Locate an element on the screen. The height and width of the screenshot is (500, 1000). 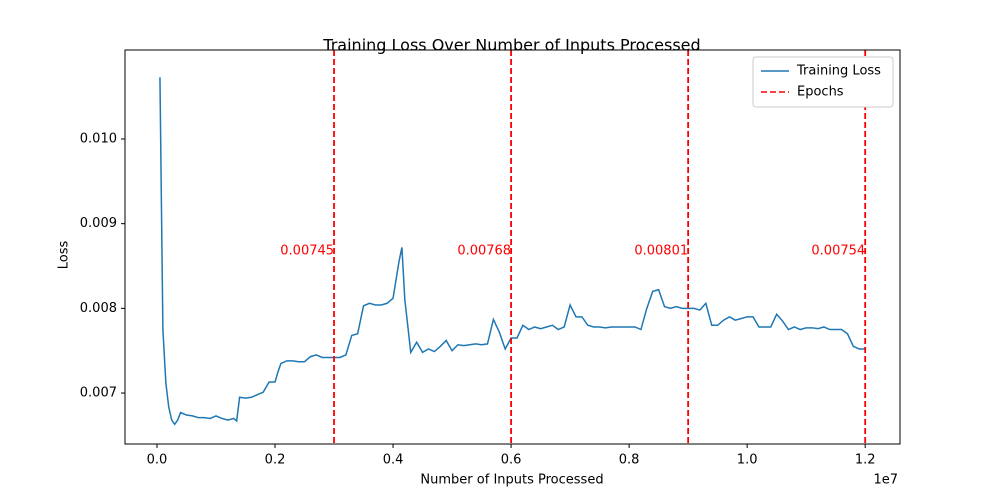
x-tick-label: 1.2 is located at coordinates (865, 460).